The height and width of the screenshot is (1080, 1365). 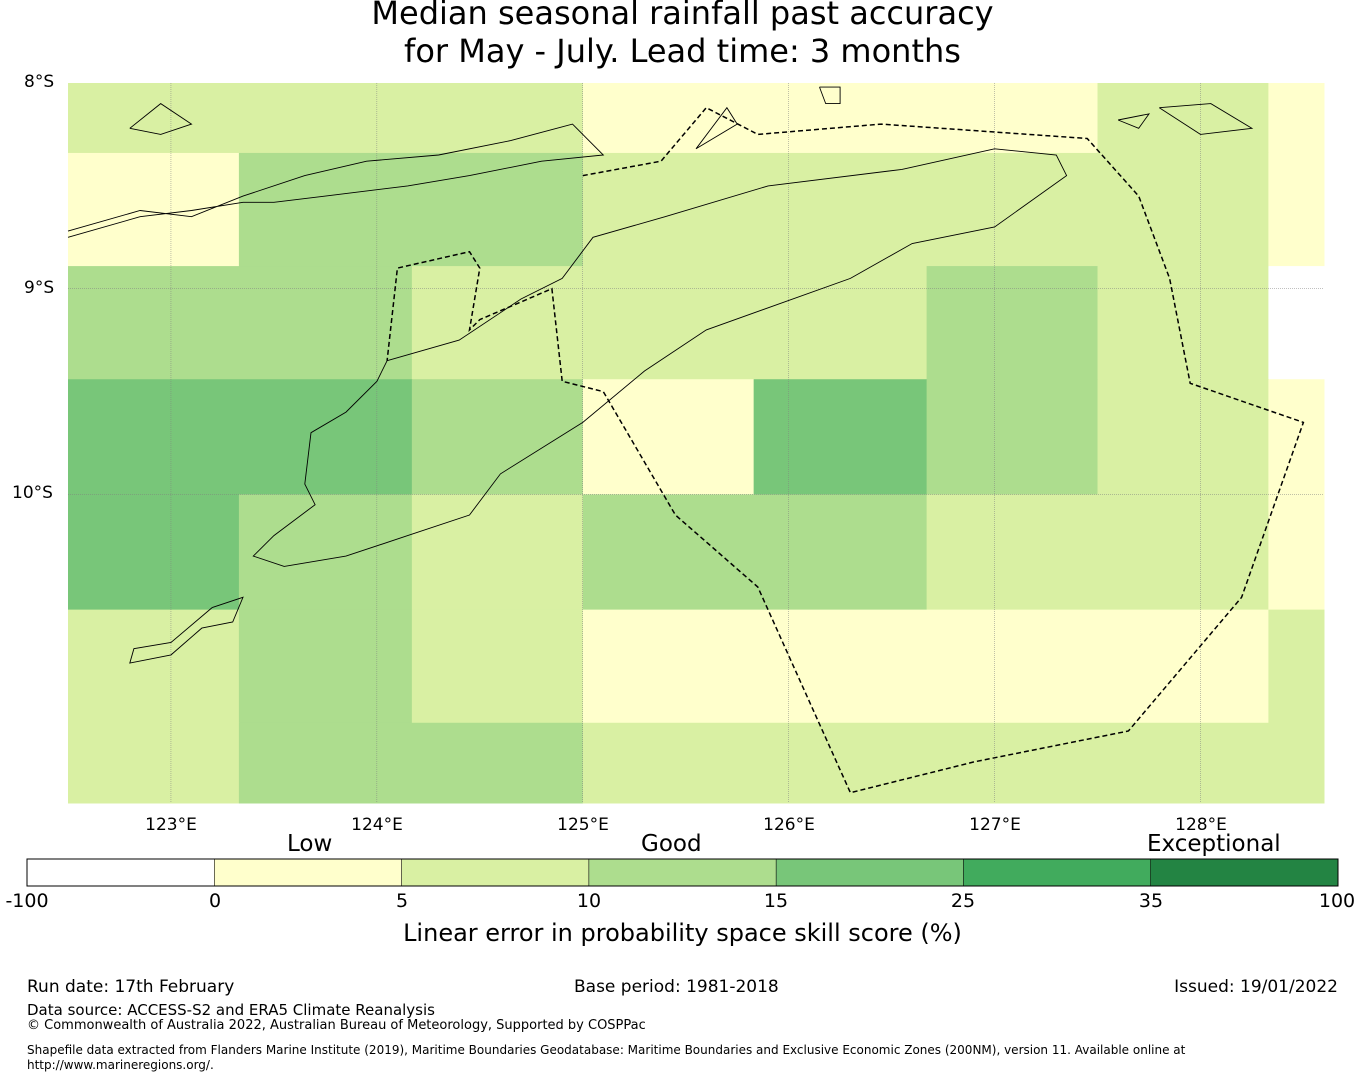 What do you see at coordinates (676, 987) in the screenshot?
I see `base-period: Base period: 1981-2018` at bounding box center [676, 987].